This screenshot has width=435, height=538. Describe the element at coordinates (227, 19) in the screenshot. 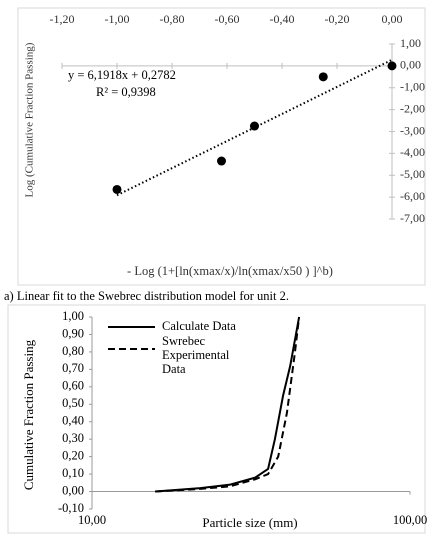

I see `x-tick-label: -0,60` at that location.